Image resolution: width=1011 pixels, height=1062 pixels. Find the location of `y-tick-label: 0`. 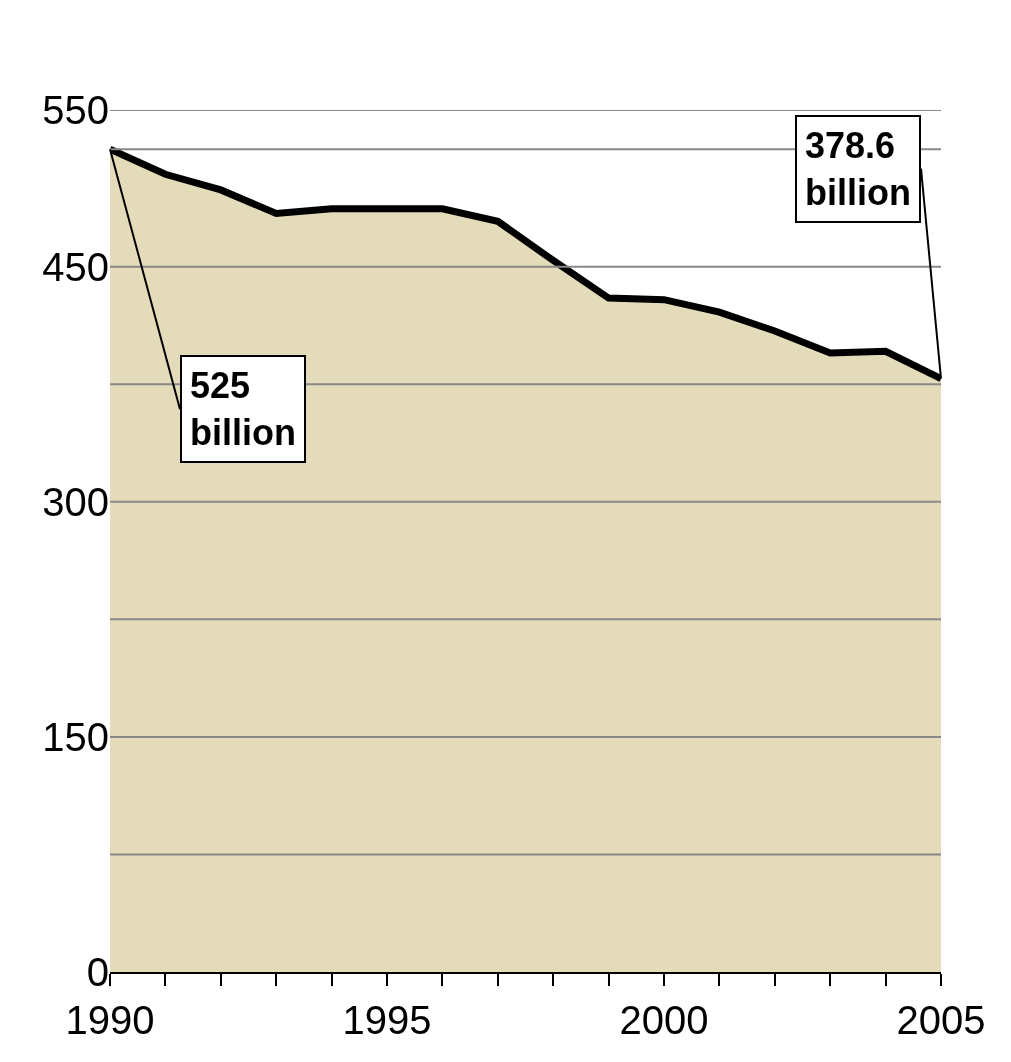

y-tick-label: 0 is located at coordinates (97, 972).